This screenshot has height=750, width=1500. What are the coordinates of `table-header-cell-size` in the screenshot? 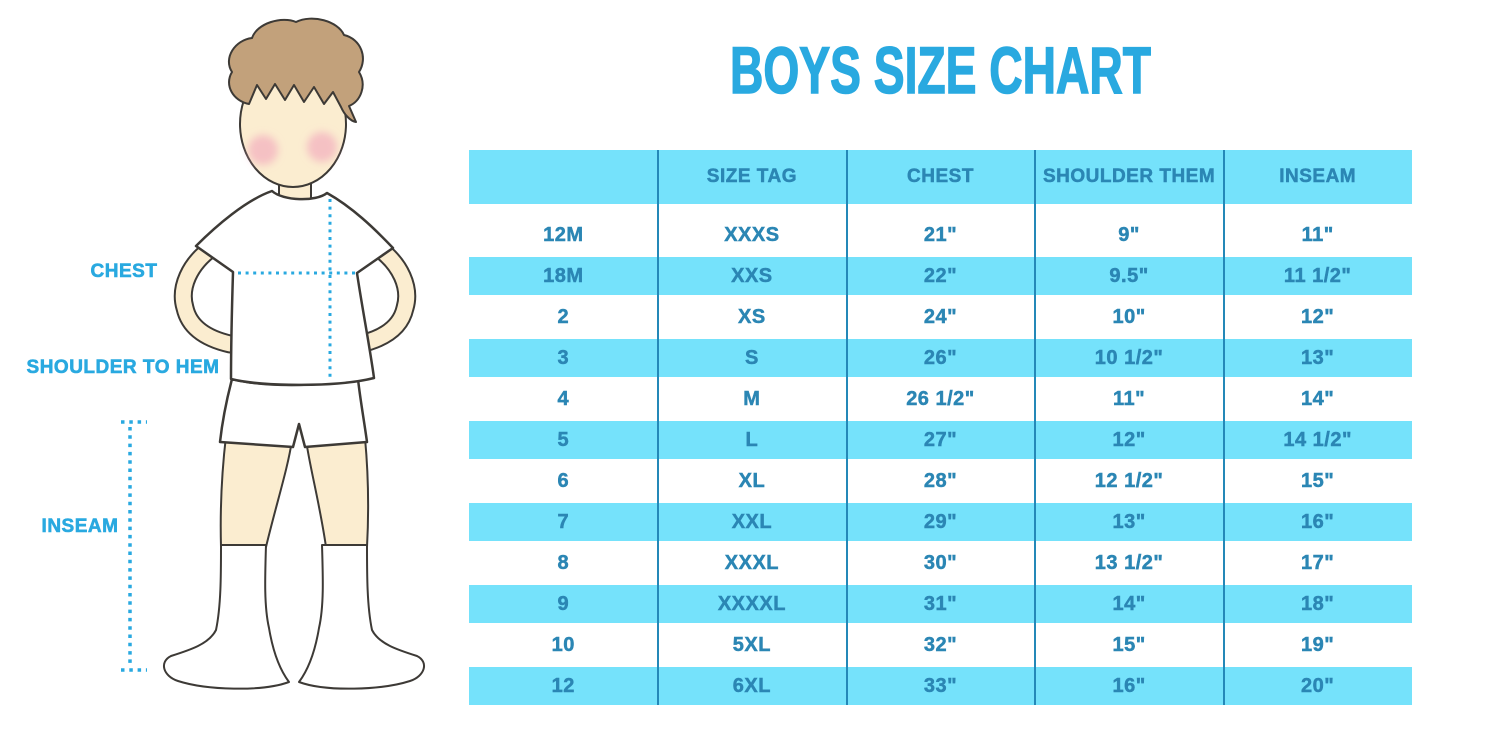 It's located at (563, 177).